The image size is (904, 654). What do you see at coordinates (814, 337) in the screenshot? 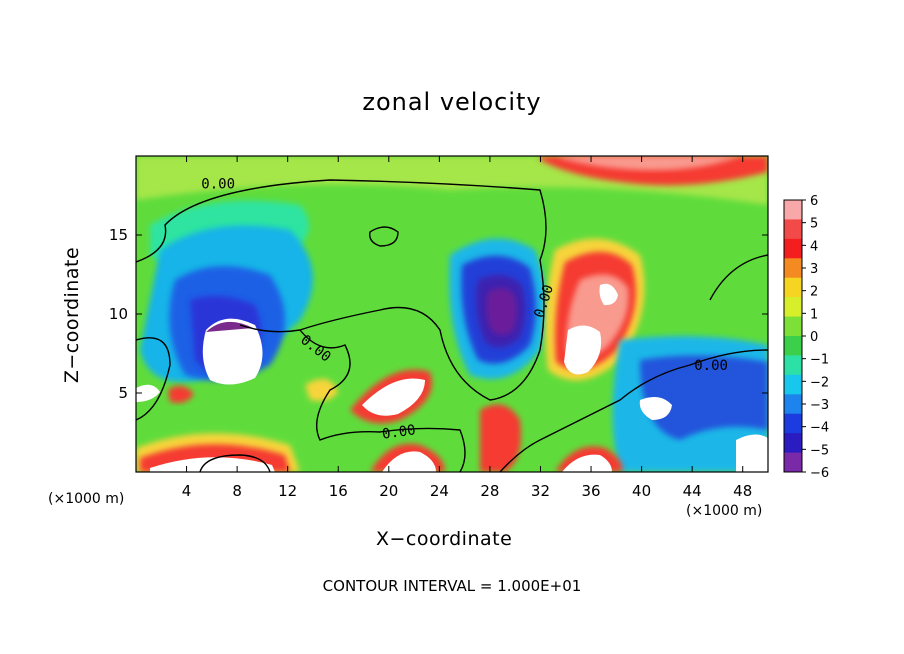
I see `colorbar-label: 0` at bounding box center [814, 337].